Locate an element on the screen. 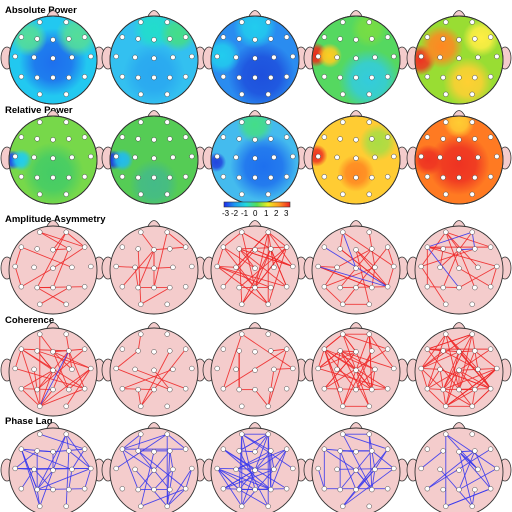 The width and height of the screenshot is (512, 512). connectivity-lines is located at coordinates (459, 268).